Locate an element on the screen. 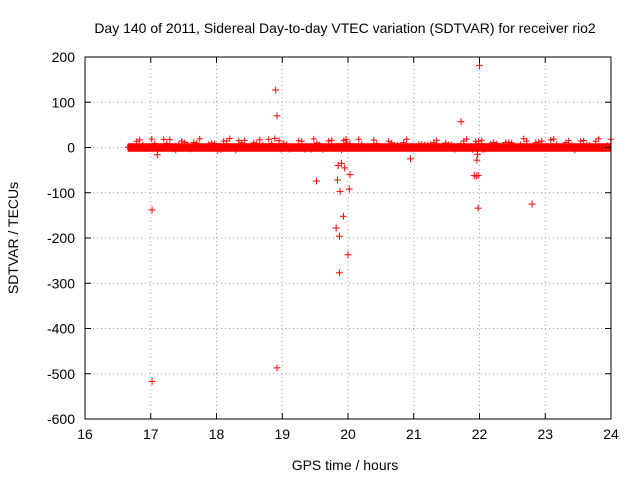  x-tick-label: 22 is located at coordinates (480, 434).